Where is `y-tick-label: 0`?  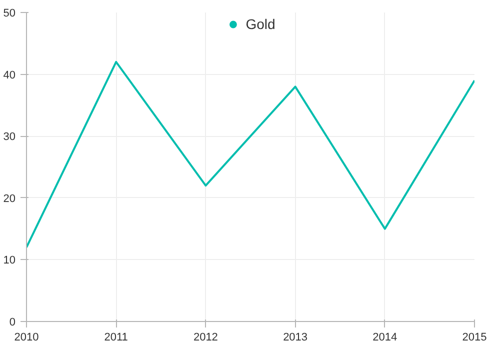 y-tick-label: 0 is located at coordinates (12, 322).